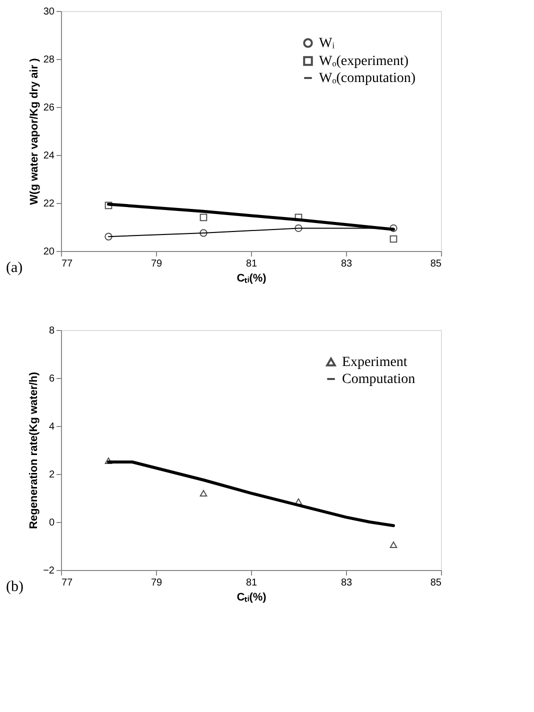 The width and height of the screenshot is (534, 712). I want to click on legend-label: Experiment, so click(375, 362).